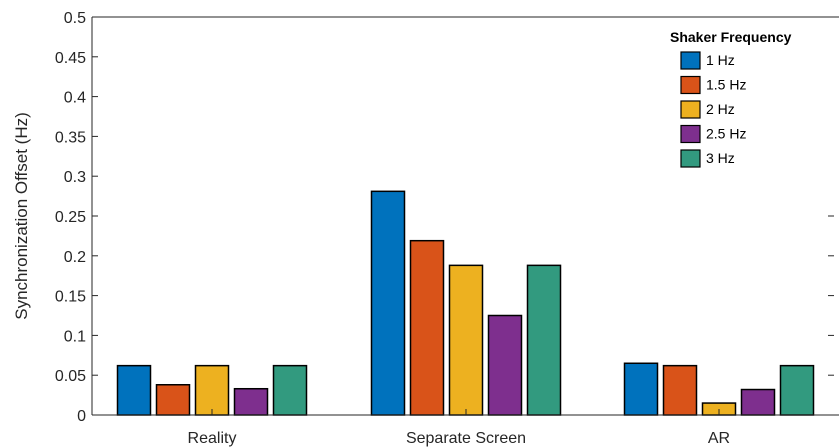 The width and height of the screenshot is (839, 447). Describe the element at coordinates (720, 158) in the screenshot. I see `legend-label: 3 Hz` at that location.